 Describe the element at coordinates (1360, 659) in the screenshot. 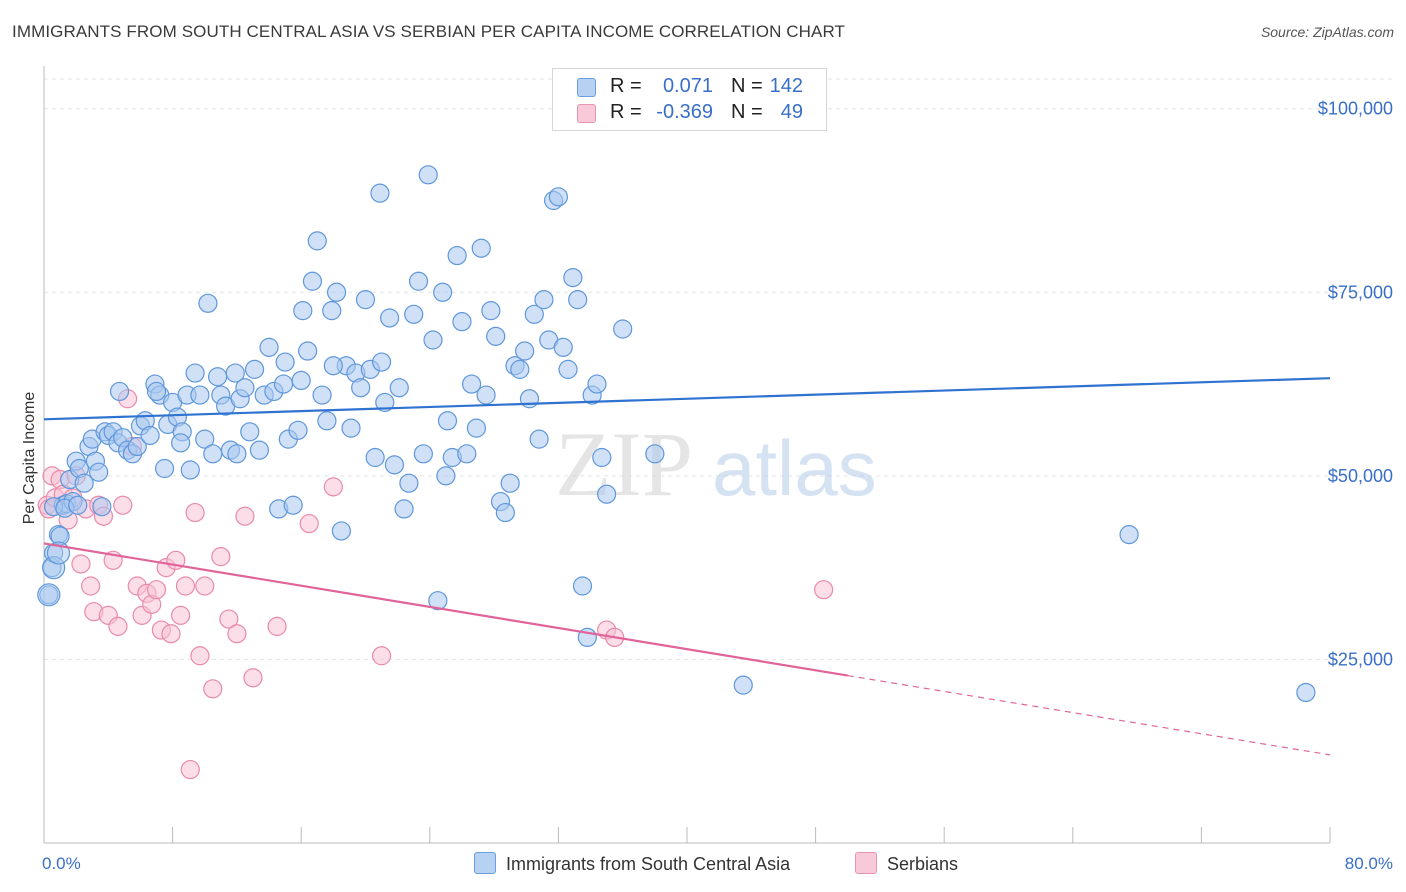

I see `y-tick-label: $25,000` at that location.